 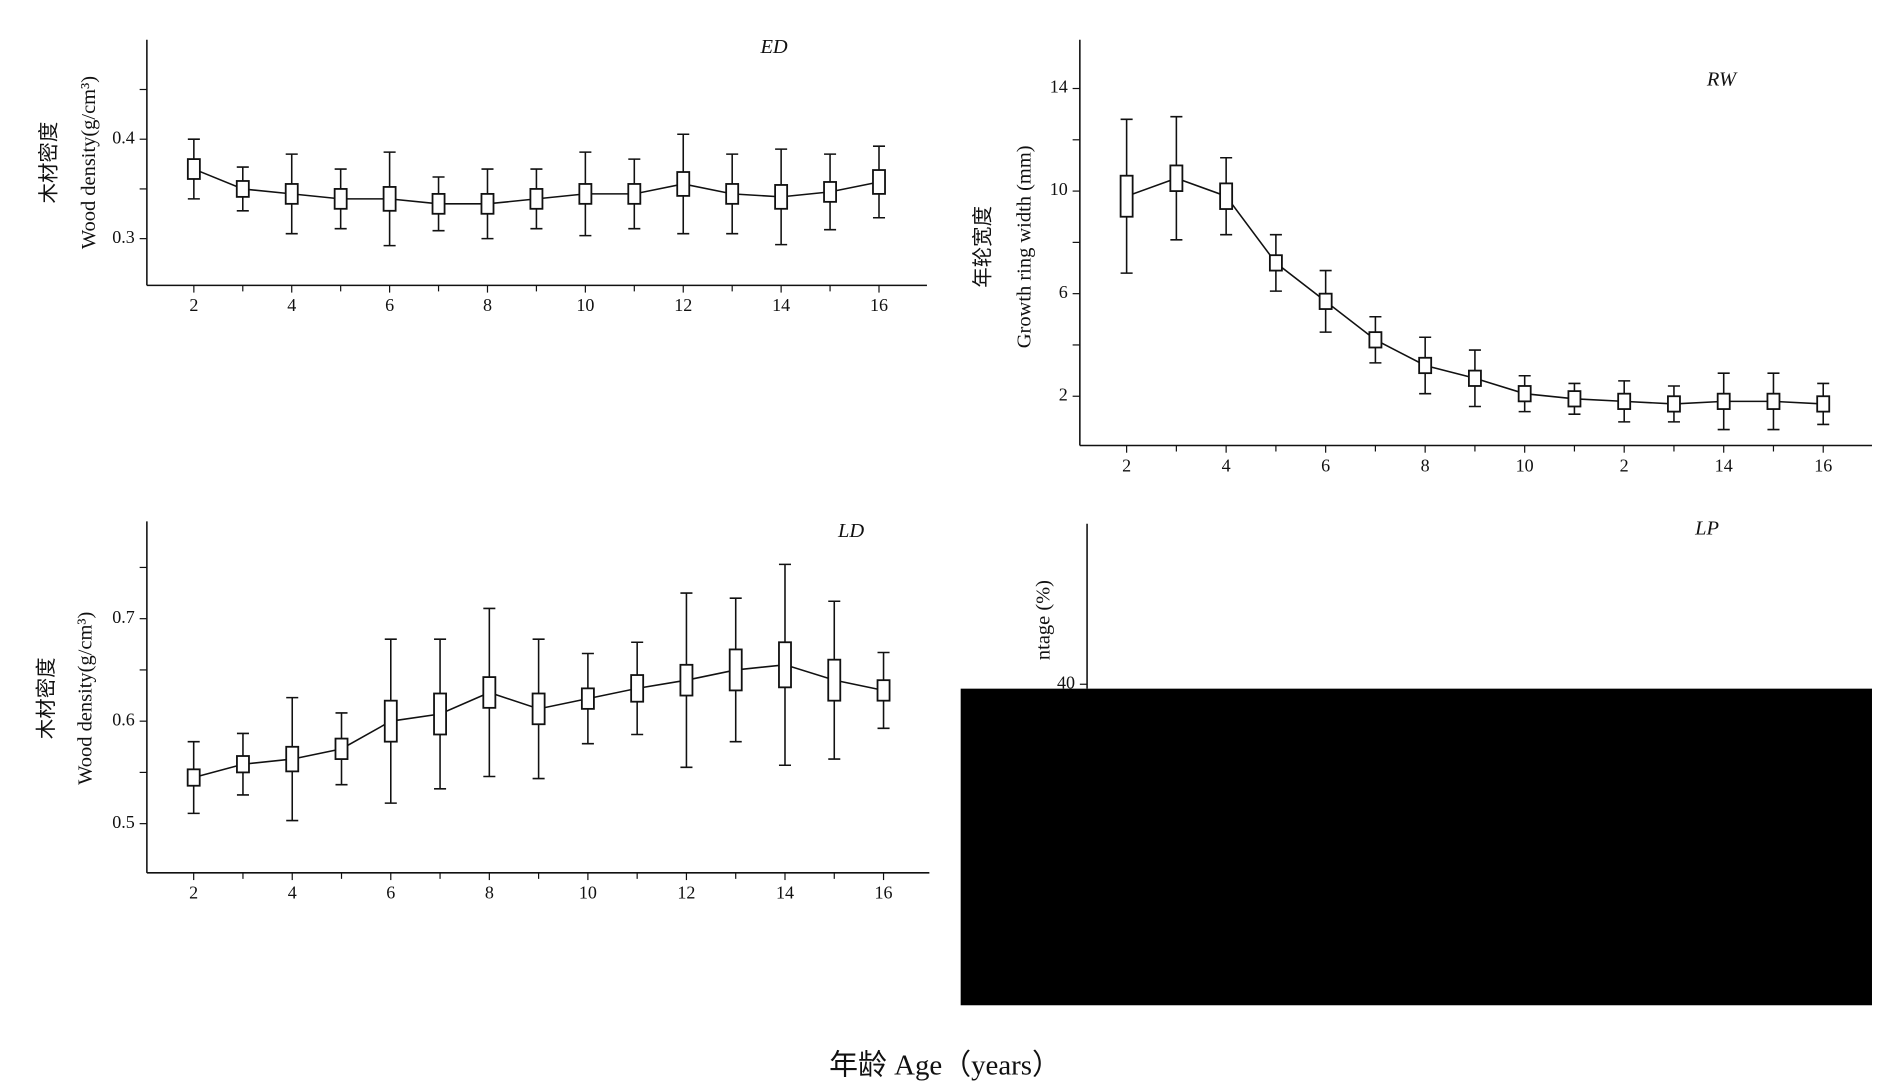 What do you see at coordinates (1063, 394) in the screenshot?
I see `y-tick-label: 2` at bounding box center [1063, 394].